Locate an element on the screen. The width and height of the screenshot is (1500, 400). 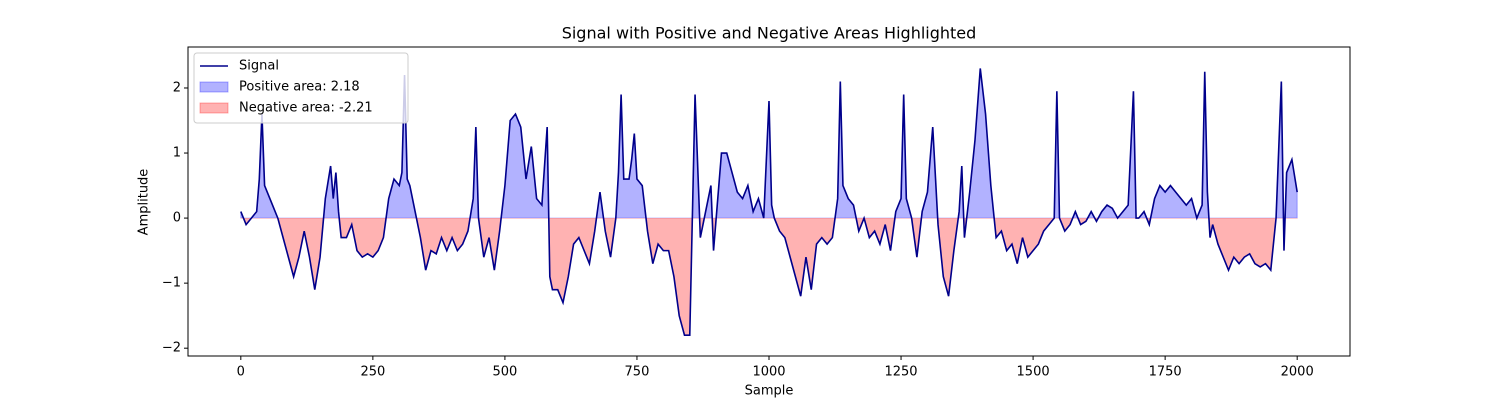
legend-label: Positive area: 2.18 is located at coordinates (299, 87).